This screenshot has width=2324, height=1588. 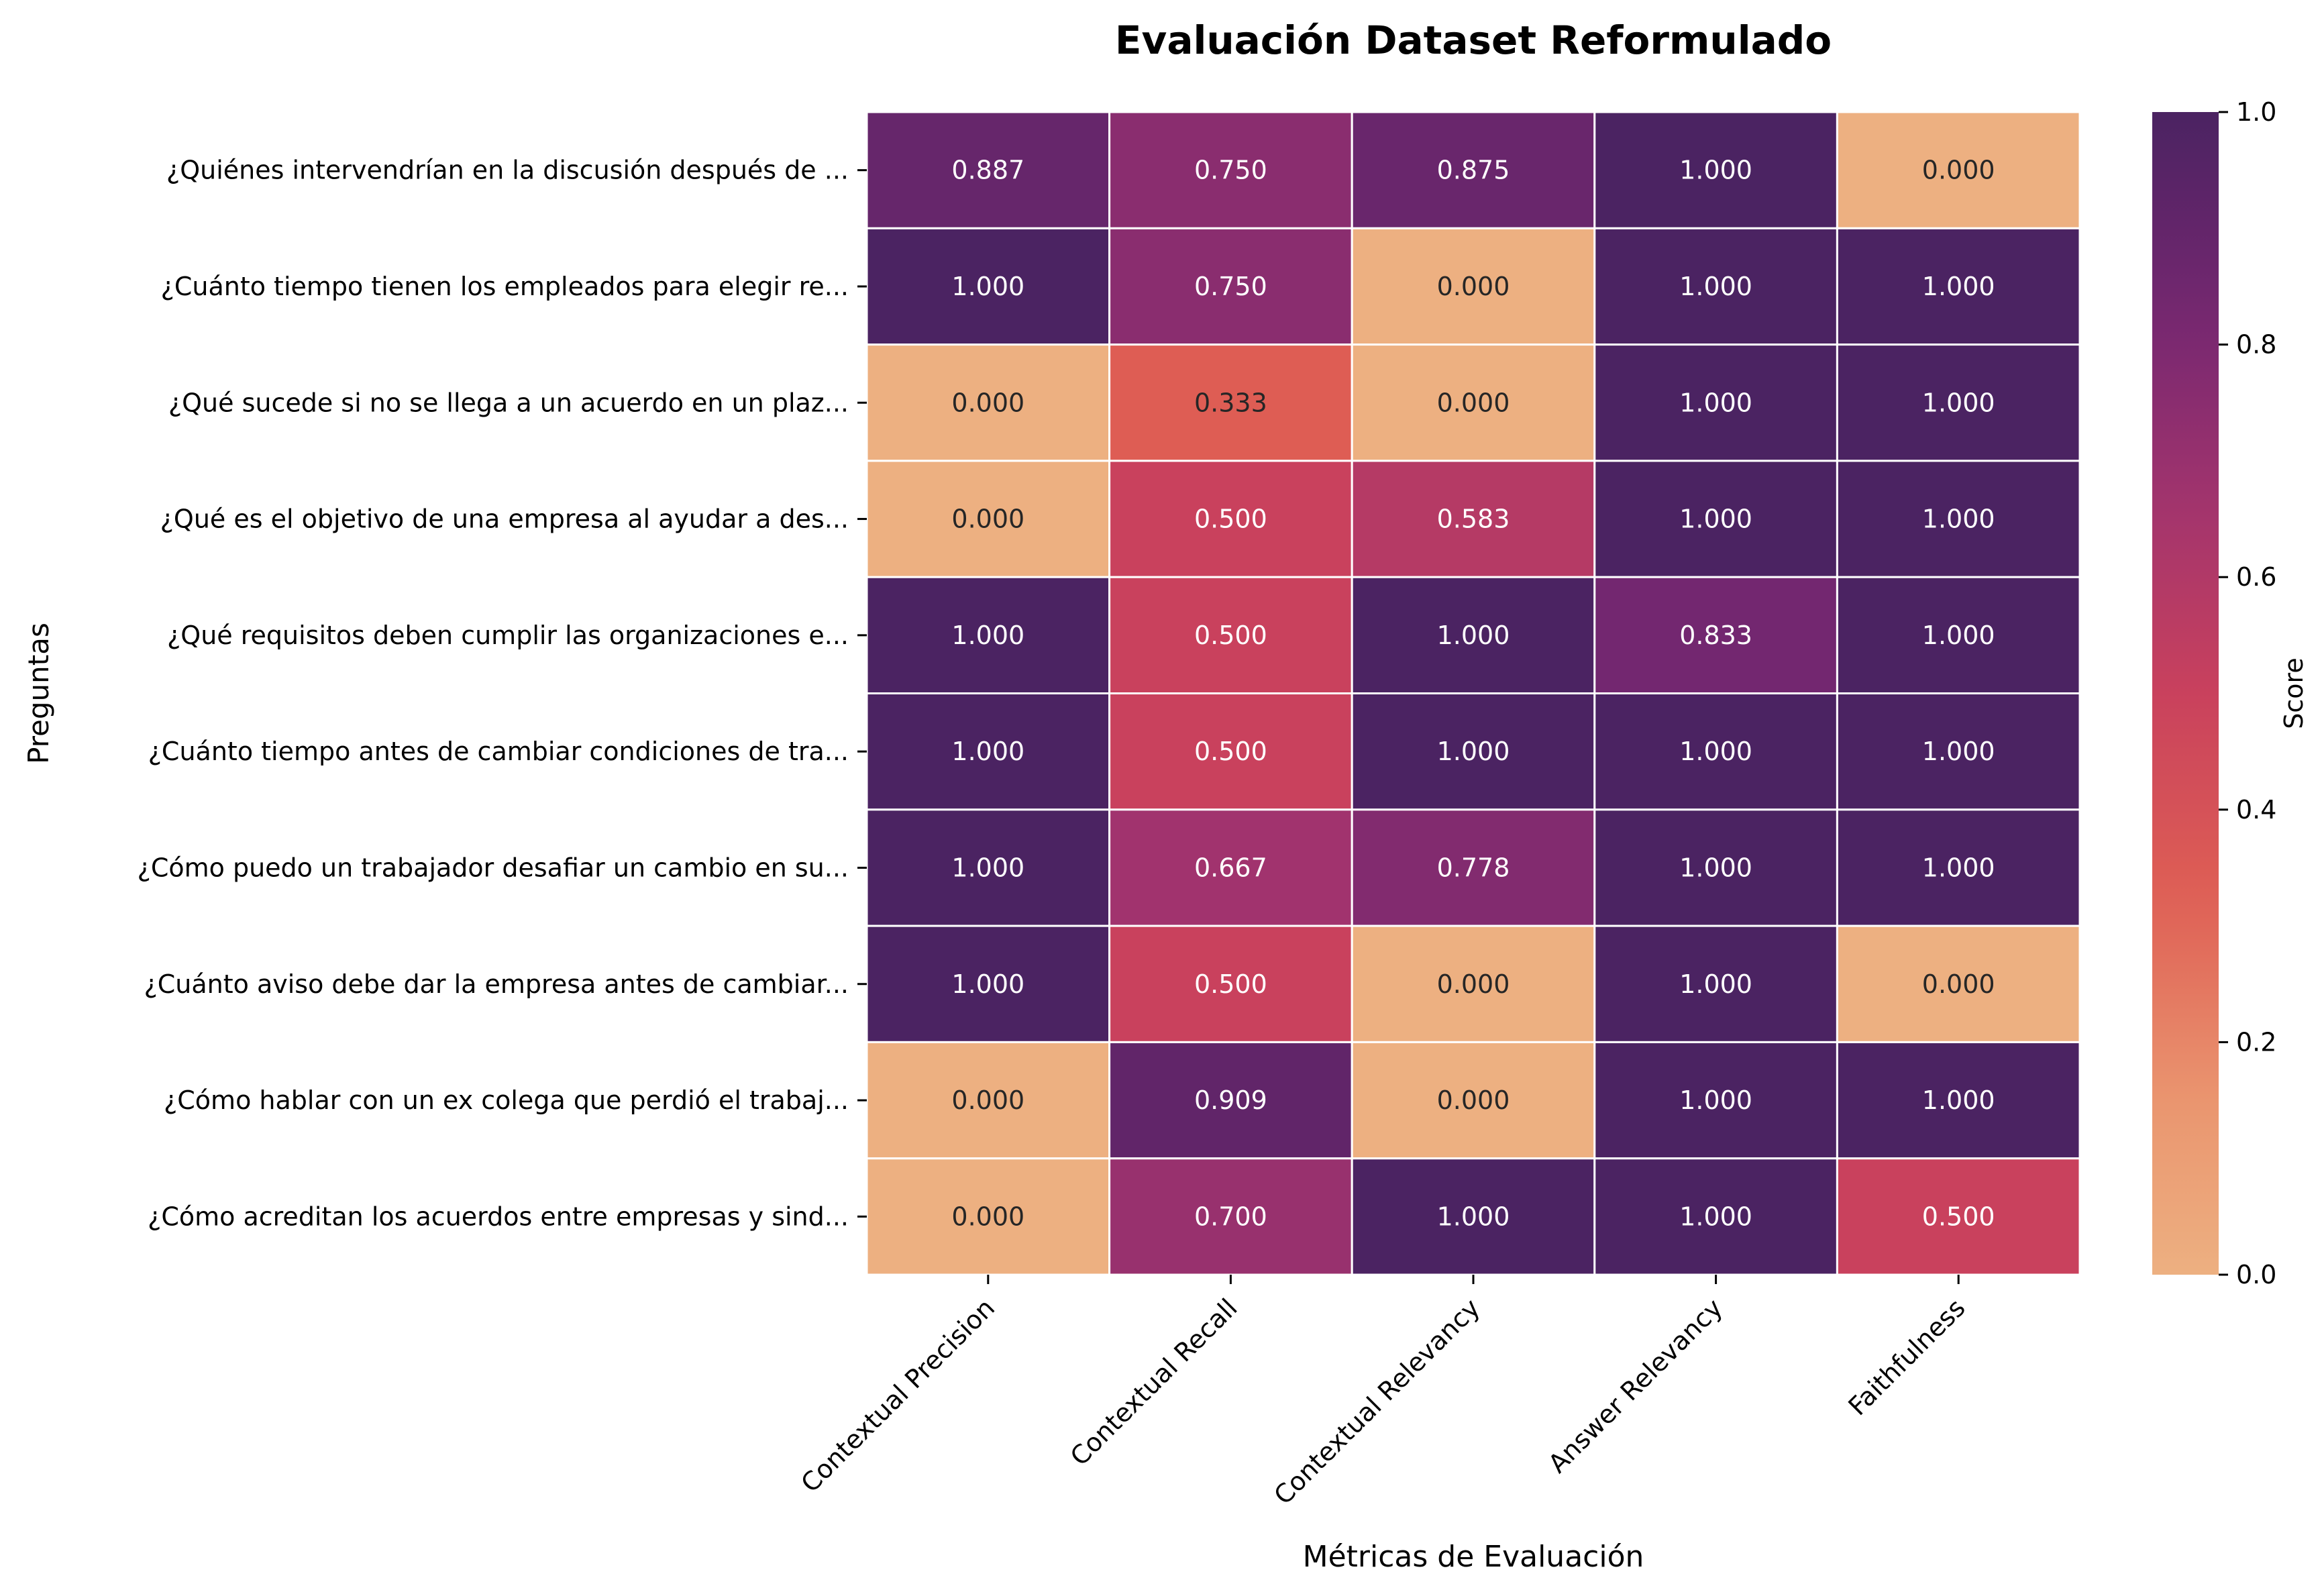 I want to click on cell-value-label: 0.875, so click(x=1474, y=171).